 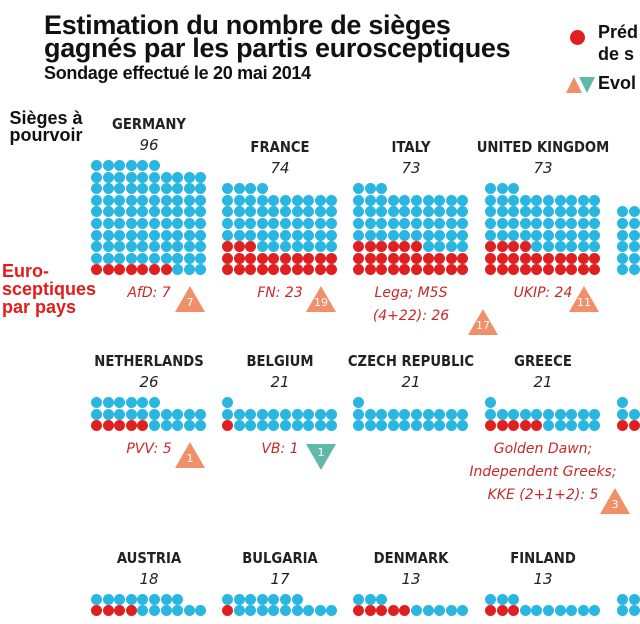 I want to click on chart-subtitle: Sondage effectué le 20 mai 2014, so click(x=177, y=73).